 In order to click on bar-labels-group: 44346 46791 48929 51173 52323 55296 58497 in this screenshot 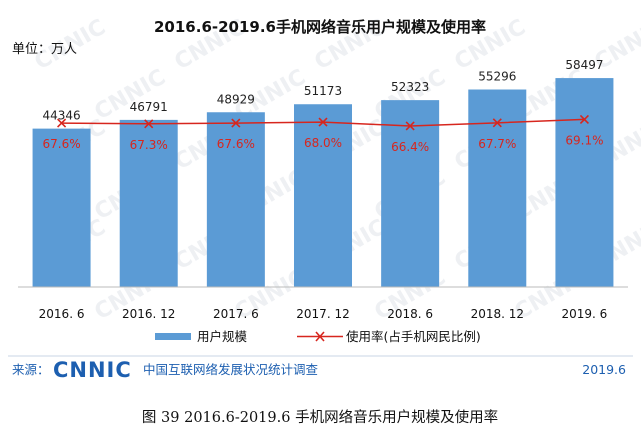, I will do `click(322, 90)`.